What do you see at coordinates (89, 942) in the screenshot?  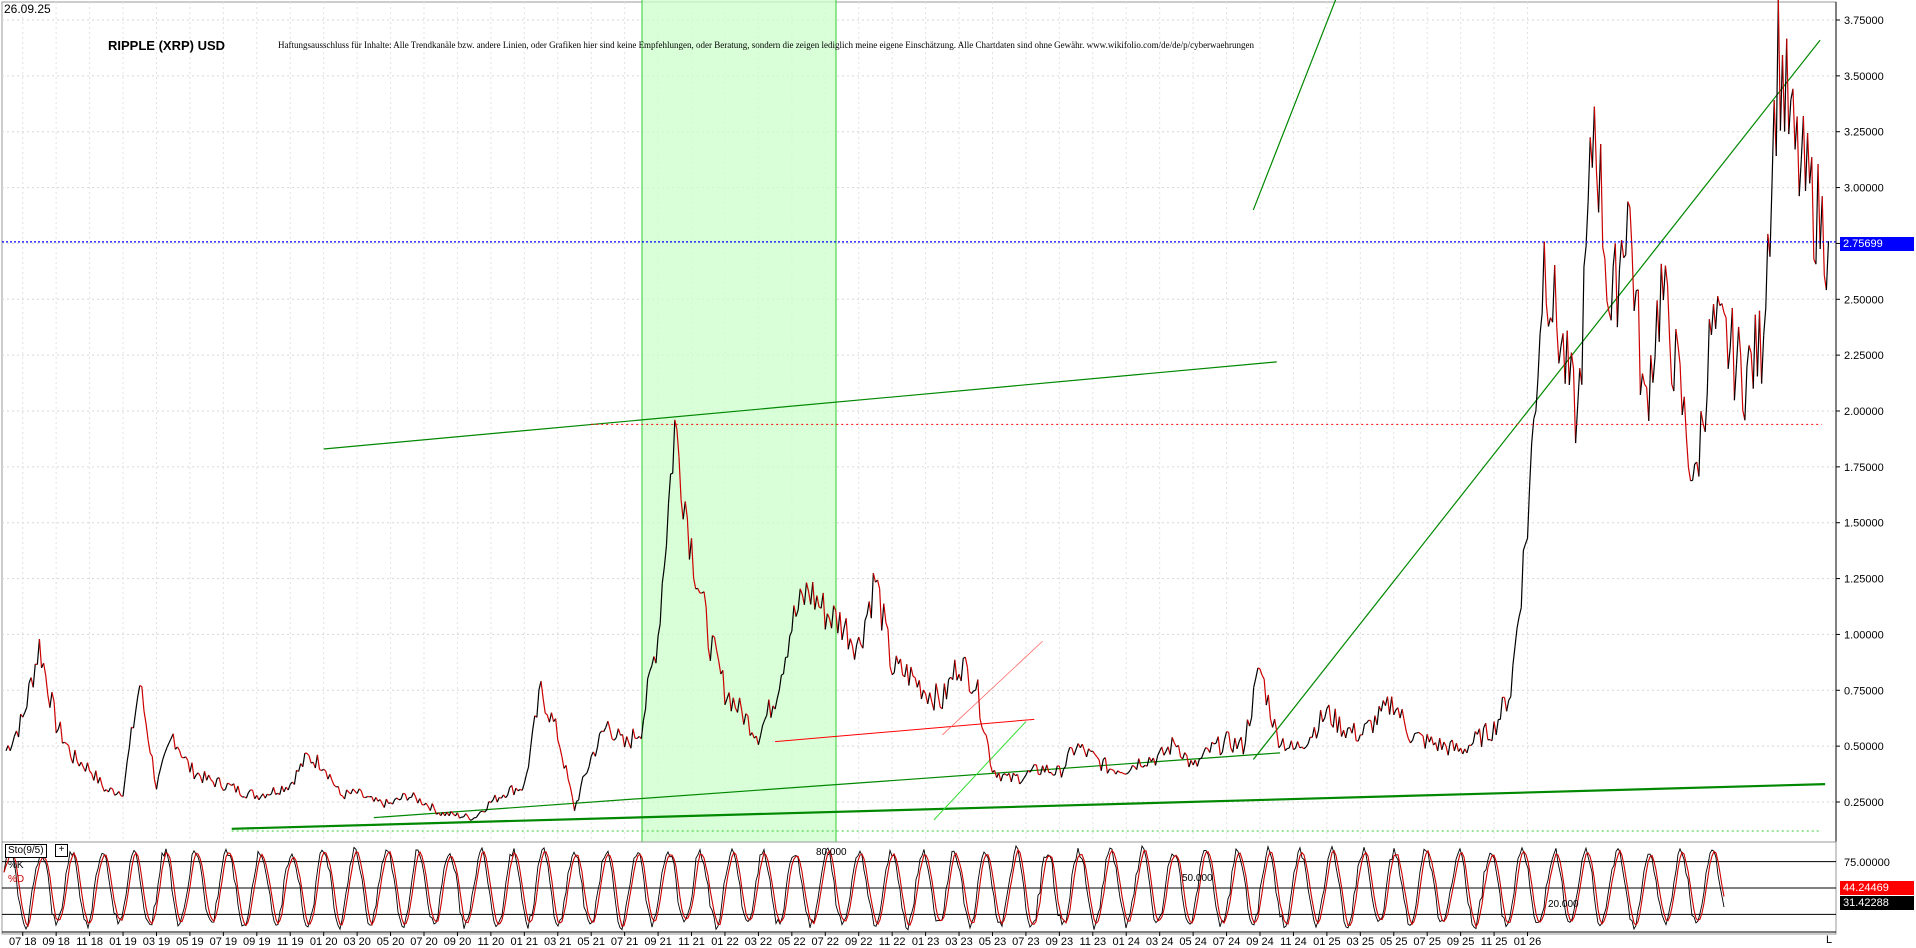 I see `x-tick-label: 11 18` at bounding box center [89, 942].